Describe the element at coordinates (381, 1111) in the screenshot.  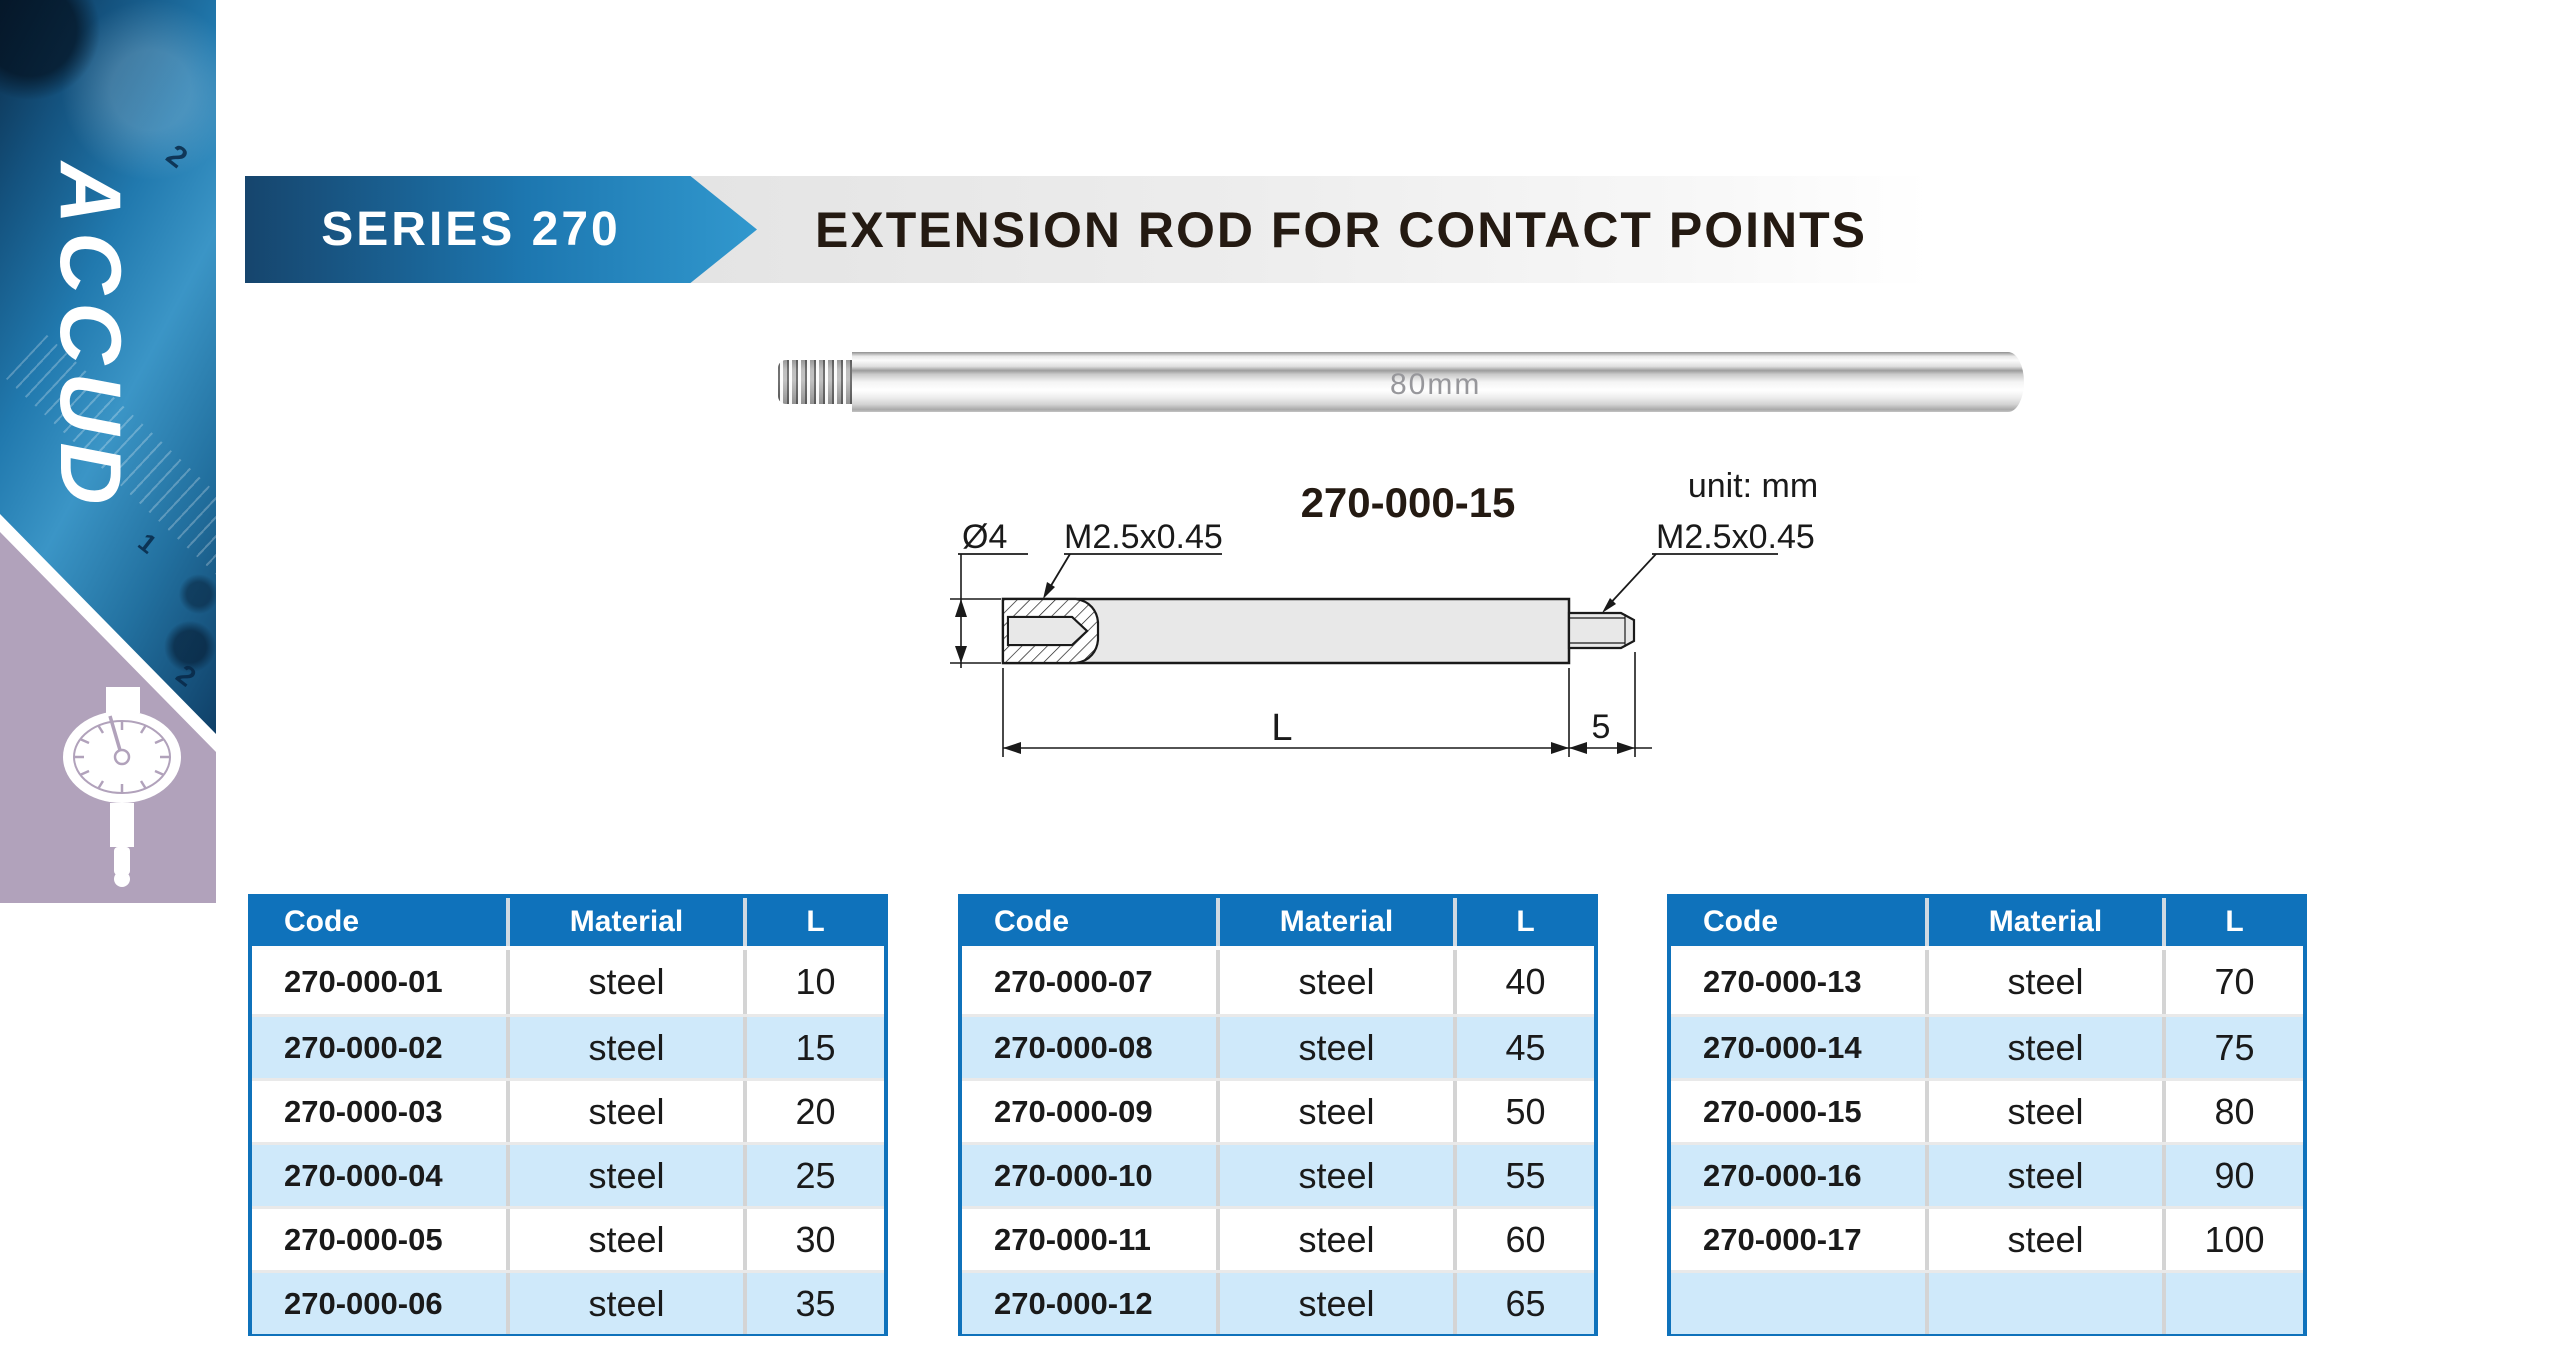
I see `code-cell: 270-000-03` at that location.